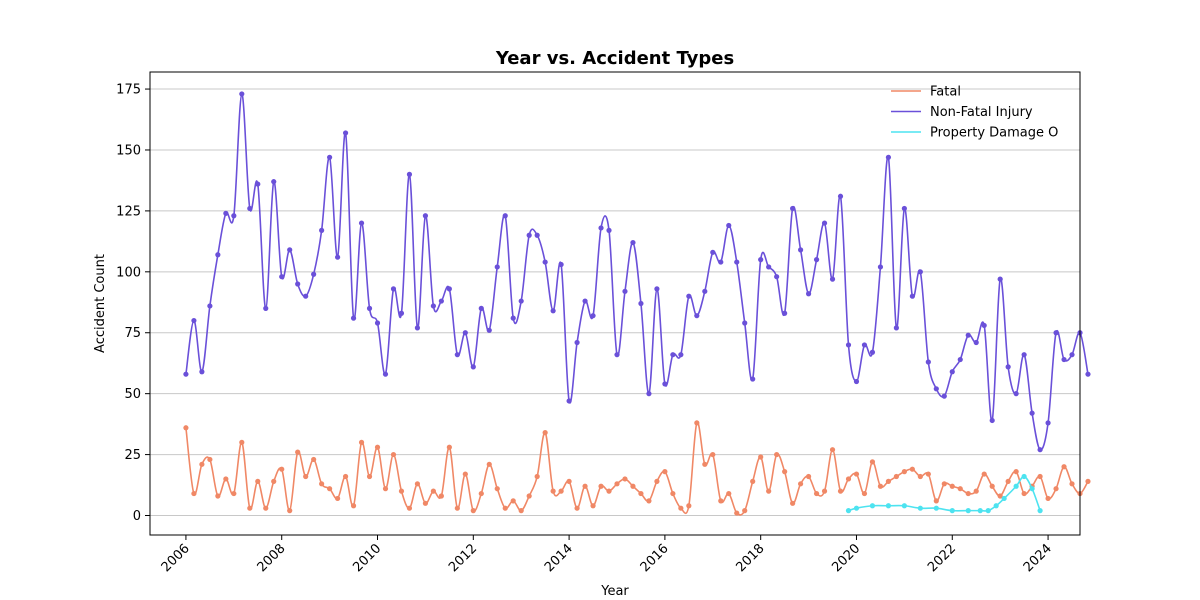 The width and height of the screenshot is (1200, 600). What do you see at coordinates (614, 591) in the screenshot?
I see `x-axis-label: Year` at bounding box center [614, 591].